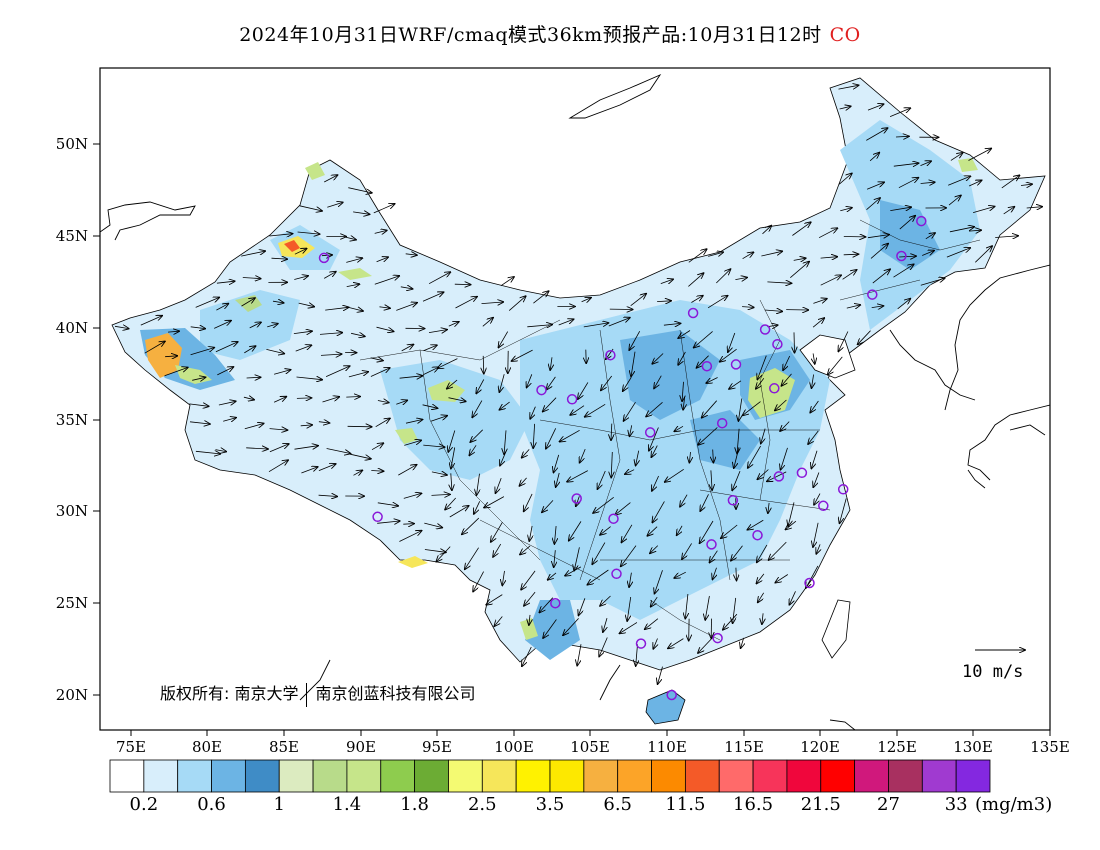  Describe the element at coordinates (72, 420) in the screenshot. I see `lat-label-35n: 35N` at that location.